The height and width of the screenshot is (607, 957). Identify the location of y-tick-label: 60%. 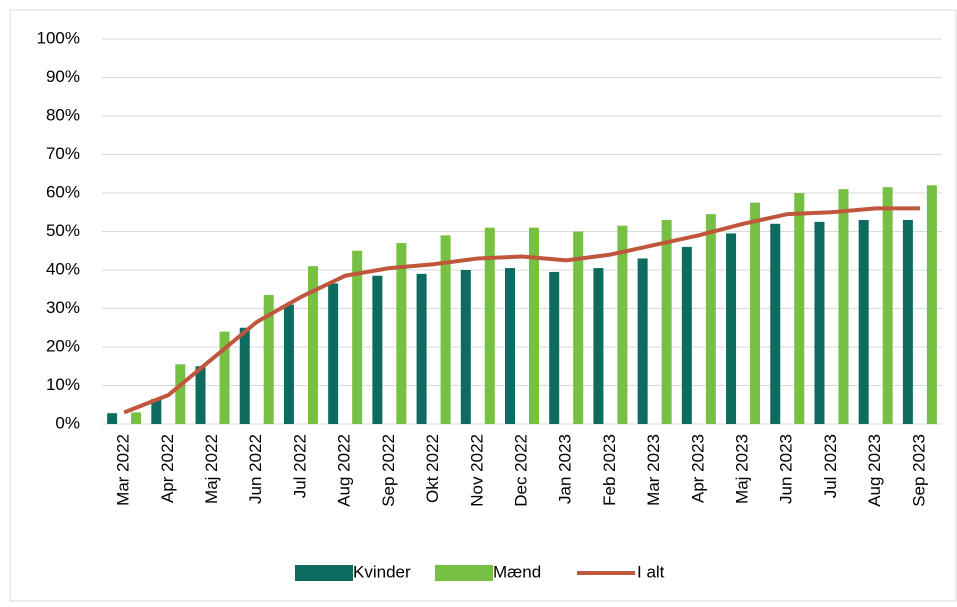
(63, 191).